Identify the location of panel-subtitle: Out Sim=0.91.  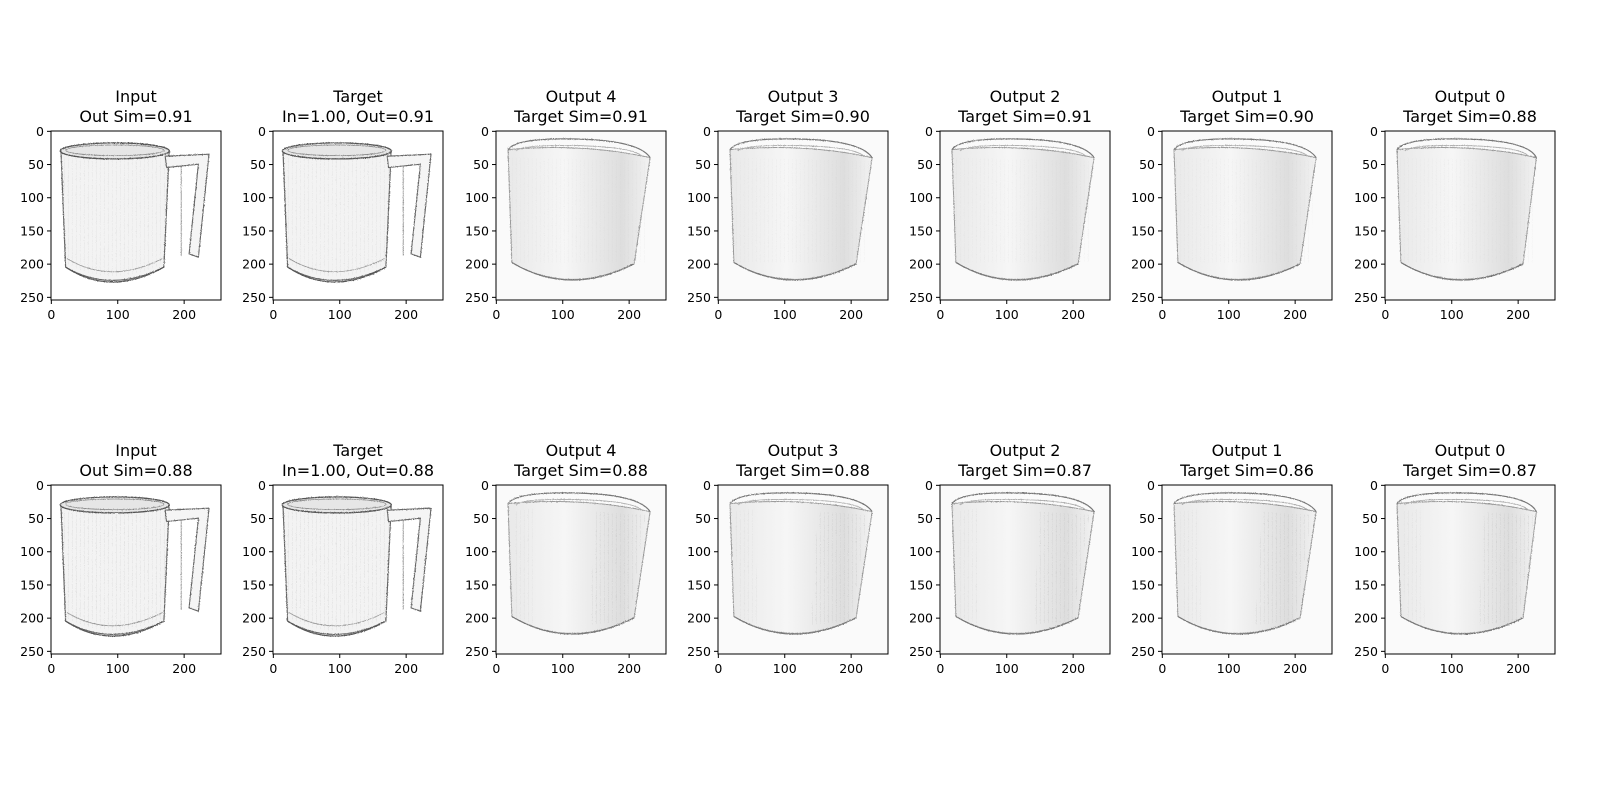
(135, 116).